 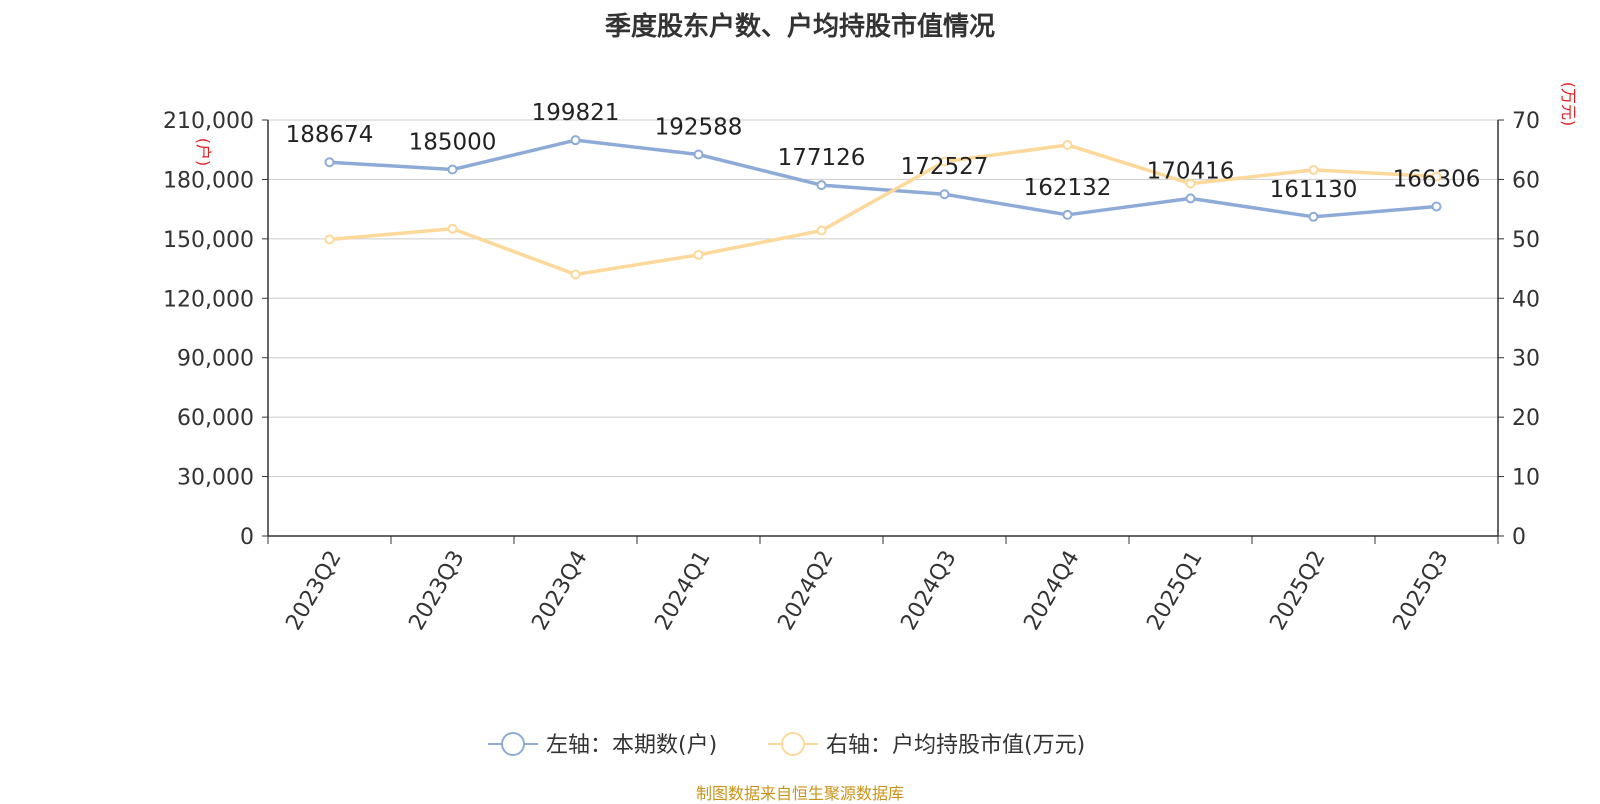 I want to click on x-tick-label: 2024Q2, so click(x=805, y=591).